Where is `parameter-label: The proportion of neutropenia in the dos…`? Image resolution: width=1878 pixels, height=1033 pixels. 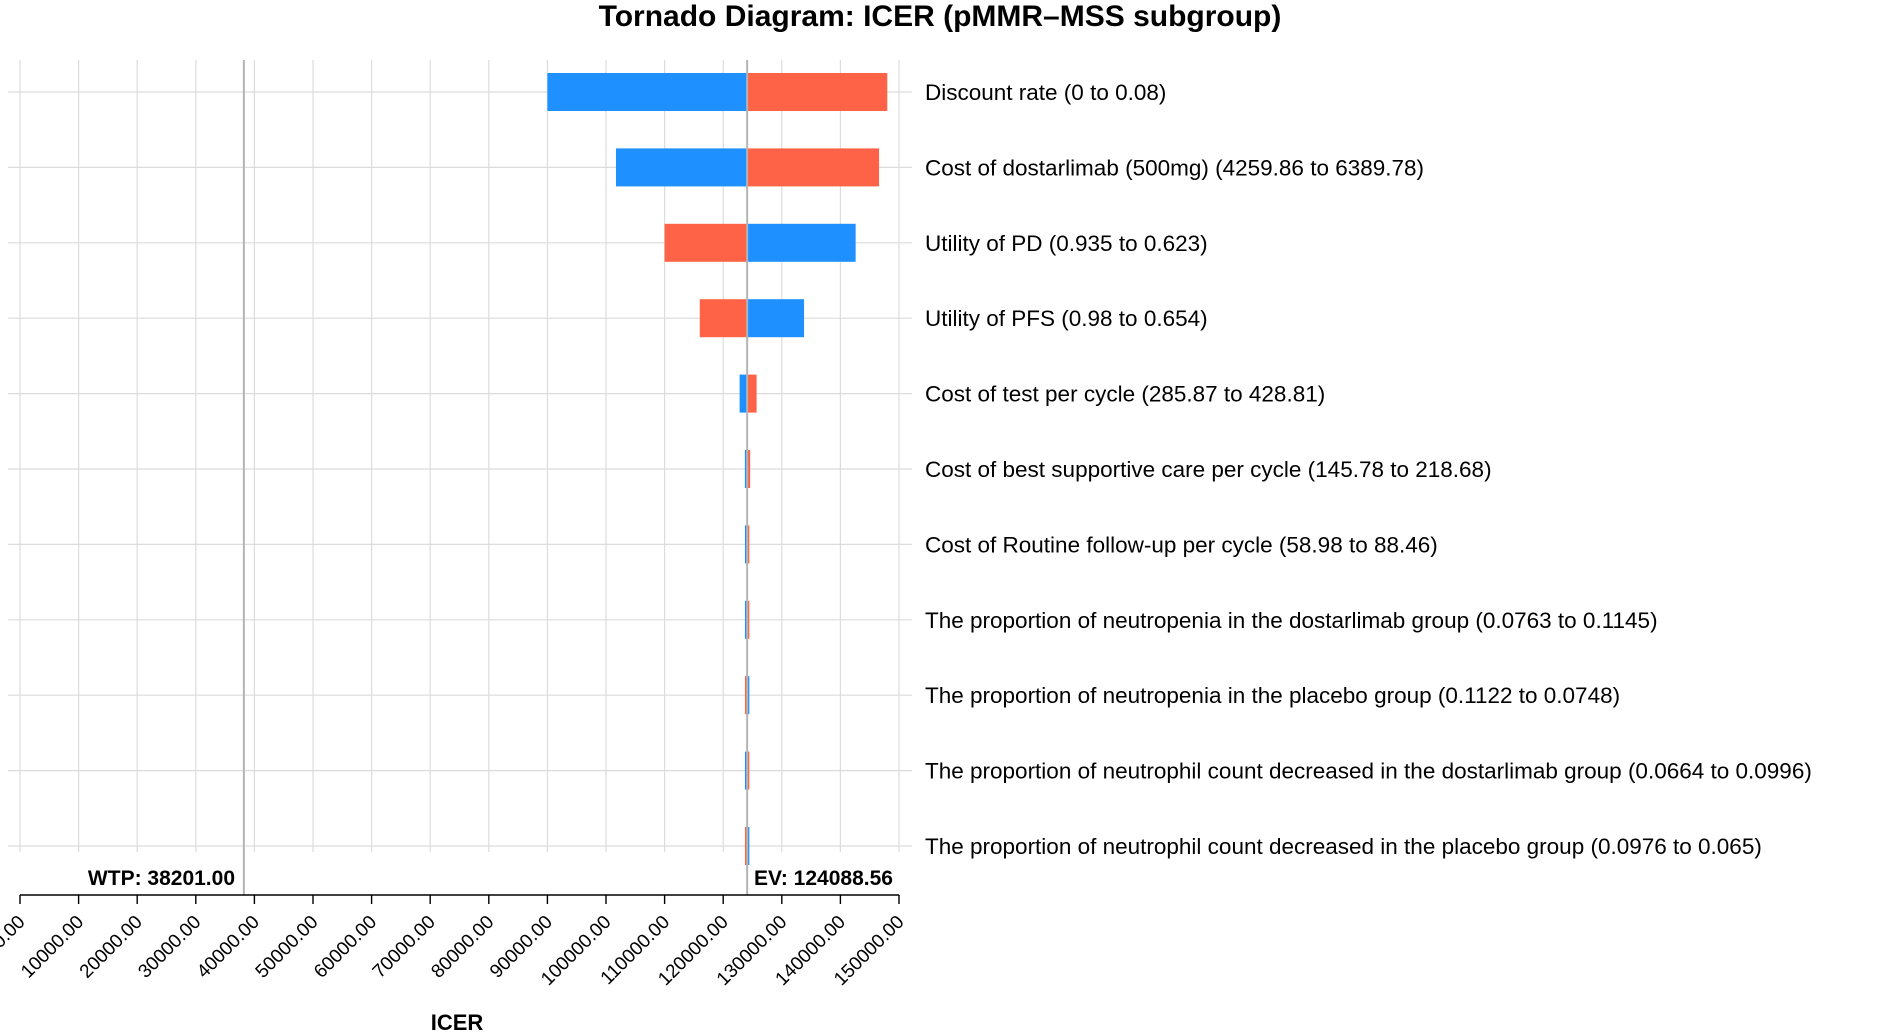
parameter-label: The proportion of neutropenia in the dos… is located at coordinates (1291, 620).